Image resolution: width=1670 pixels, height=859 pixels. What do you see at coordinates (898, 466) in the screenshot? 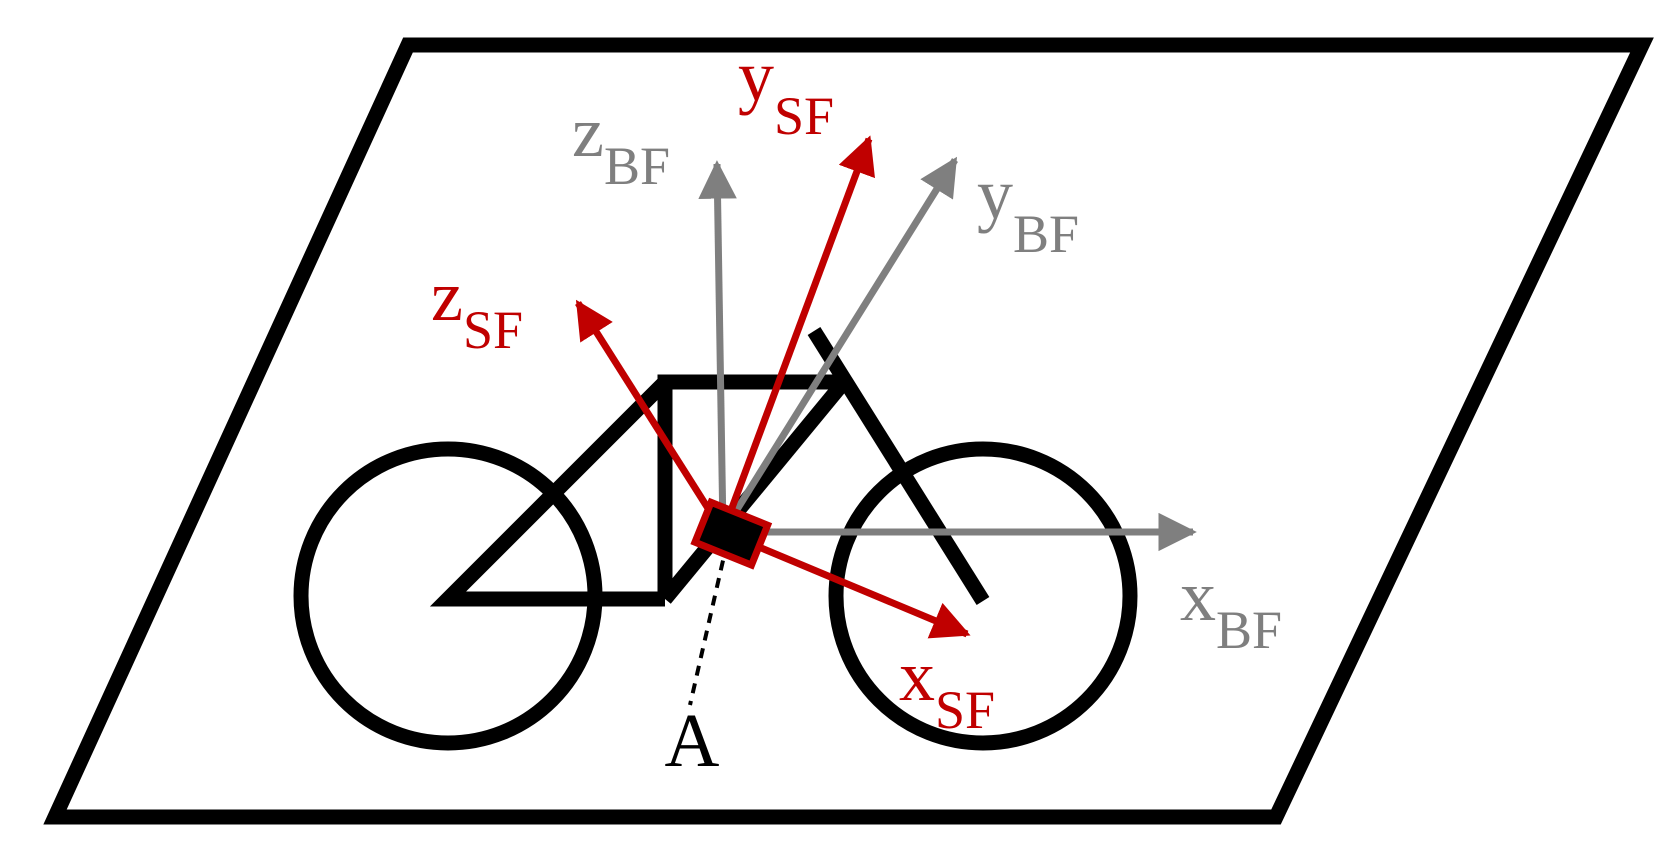
I see `front-fork` at bounding box center [898, 466].